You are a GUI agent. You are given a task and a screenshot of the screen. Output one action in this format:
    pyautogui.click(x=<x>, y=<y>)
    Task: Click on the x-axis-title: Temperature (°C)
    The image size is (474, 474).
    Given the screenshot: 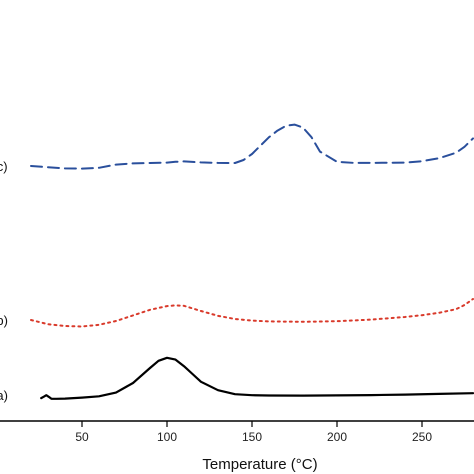 What is the action you would take?
    pyautogui.click(x=259, y=464)
    